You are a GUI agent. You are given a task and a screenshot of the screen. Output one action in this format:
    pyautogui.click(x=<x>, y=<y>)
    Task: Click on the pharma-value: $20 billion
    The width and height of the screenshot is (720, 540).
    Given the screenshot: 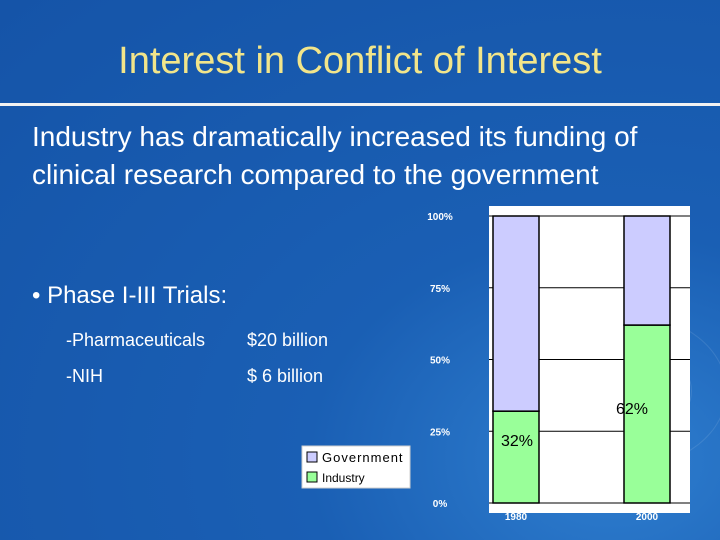 What is the action you would take?
    pyautogui.click(x=288, y=340)
    